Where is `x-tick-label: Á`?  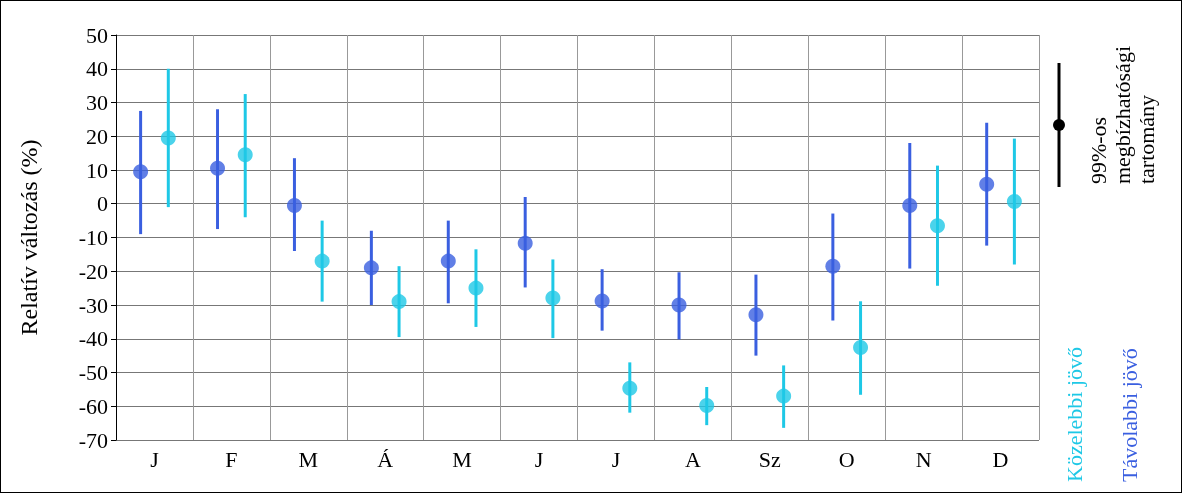 x-tick-label: Á is located at coordinates (385, 459).